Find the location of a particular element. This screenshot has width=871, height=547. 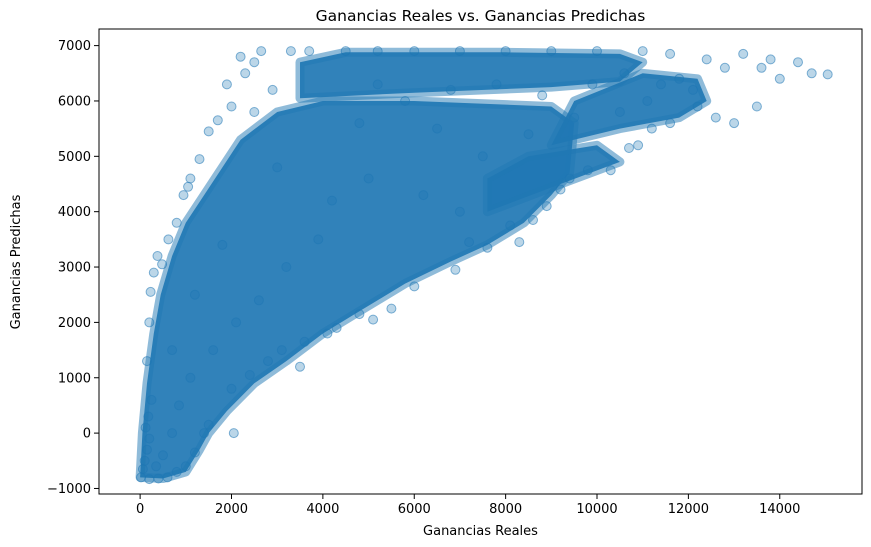

x-tick-label: 4000 is located at coordinates (322, 509).